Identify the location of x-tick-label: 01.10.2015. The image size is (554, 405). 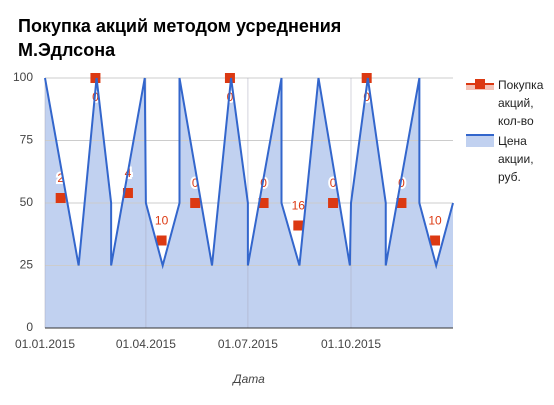
(351, 344).